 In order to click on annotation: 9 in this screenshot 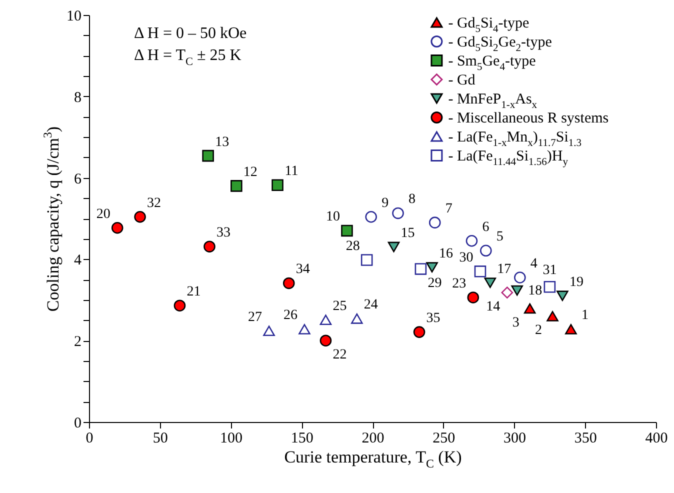, I will do `click(385, 203)`.